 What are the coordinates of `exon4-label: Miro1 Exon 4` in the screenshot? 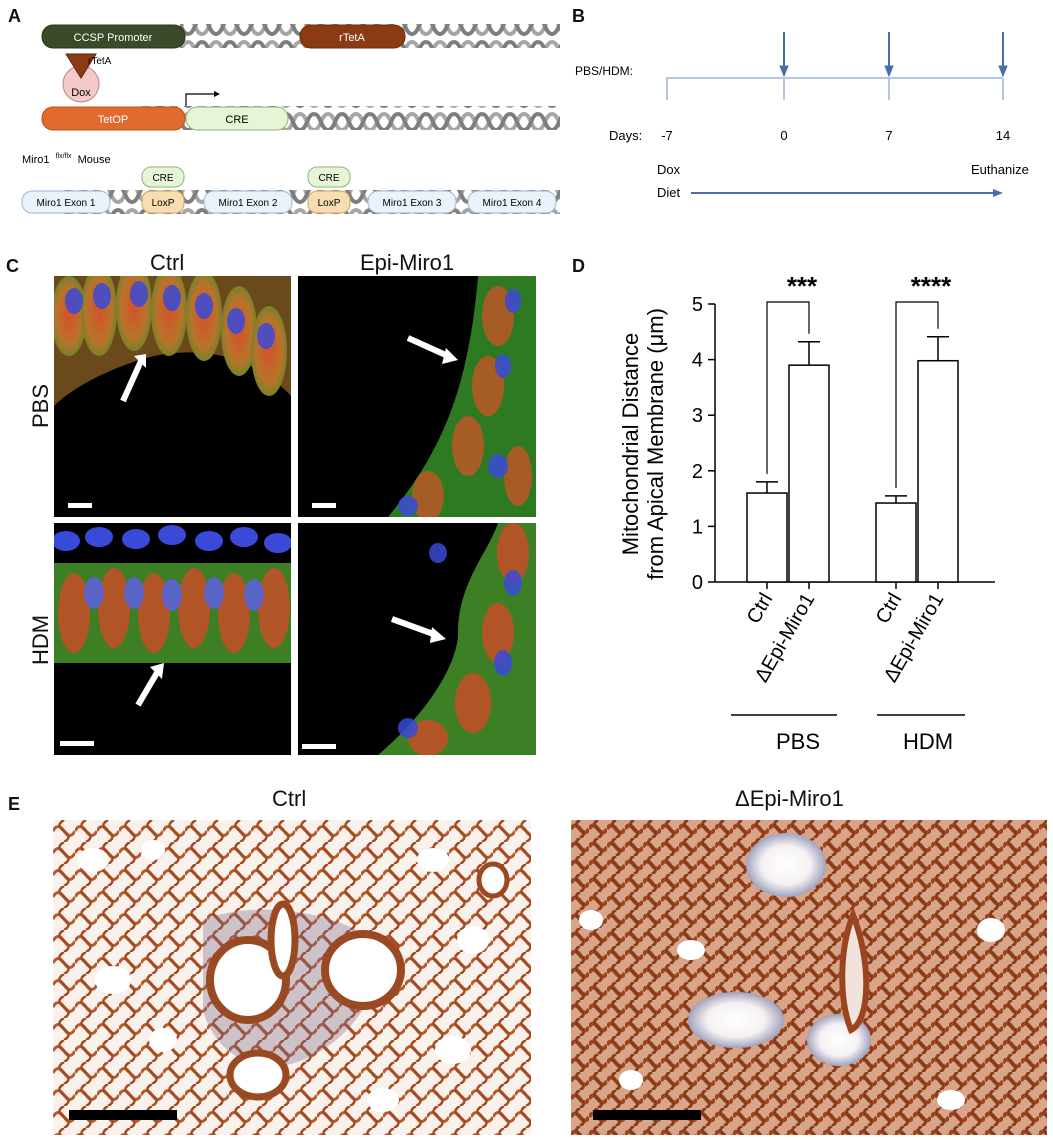 It's located at (512, 203).